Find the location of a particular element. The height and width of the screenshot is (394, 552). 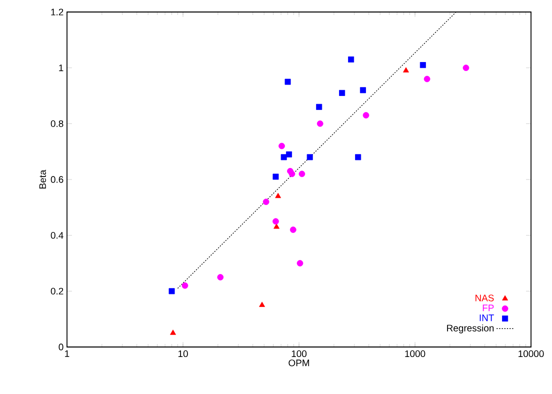

y-tick-label: 1.2 is located at coordinates (57, 12).